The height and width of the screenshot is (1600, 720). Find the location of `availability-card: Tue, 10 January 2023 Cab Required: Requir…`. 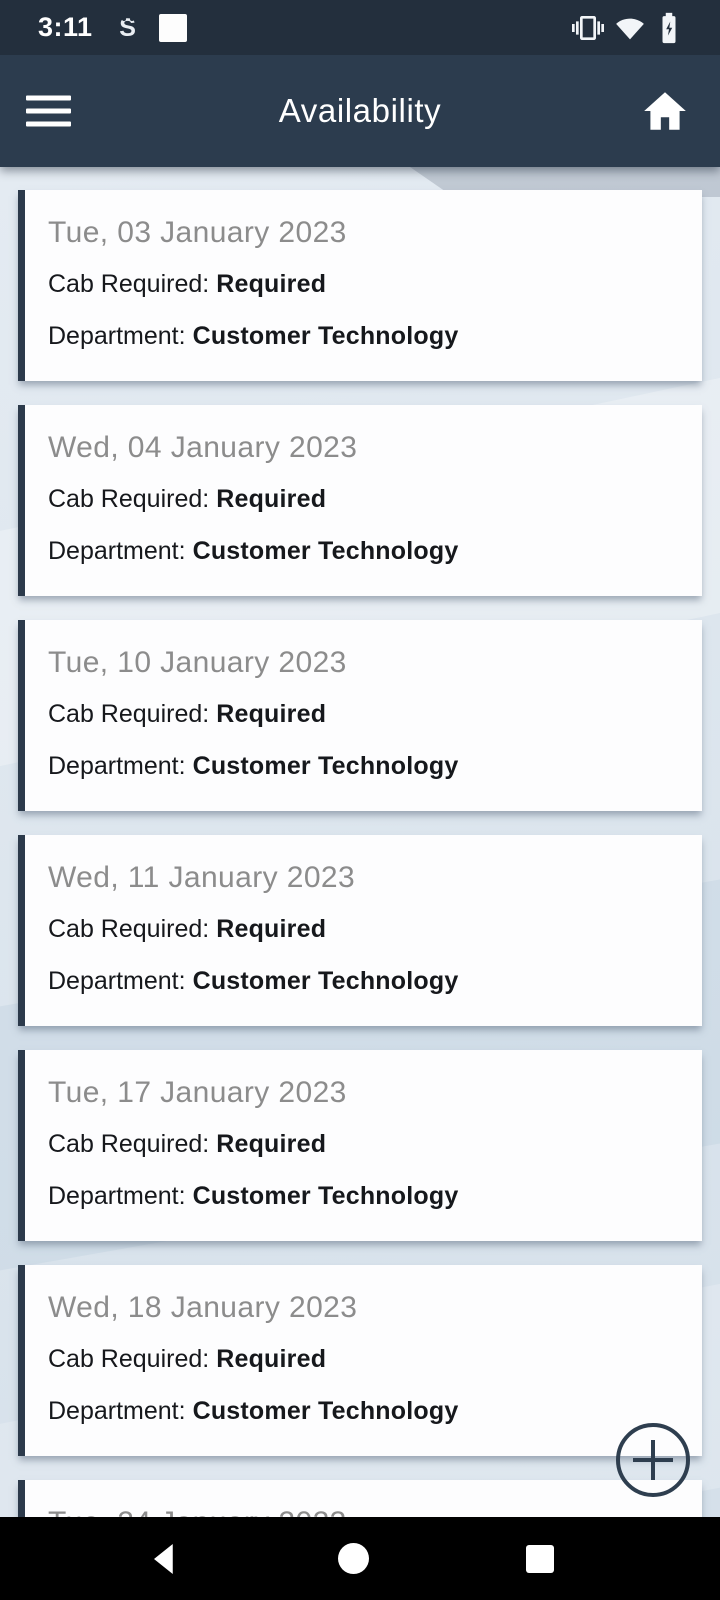

availability-card: Tue, 10 January 2023 Cab Required: Requir… is located at coordinates (360, 715).